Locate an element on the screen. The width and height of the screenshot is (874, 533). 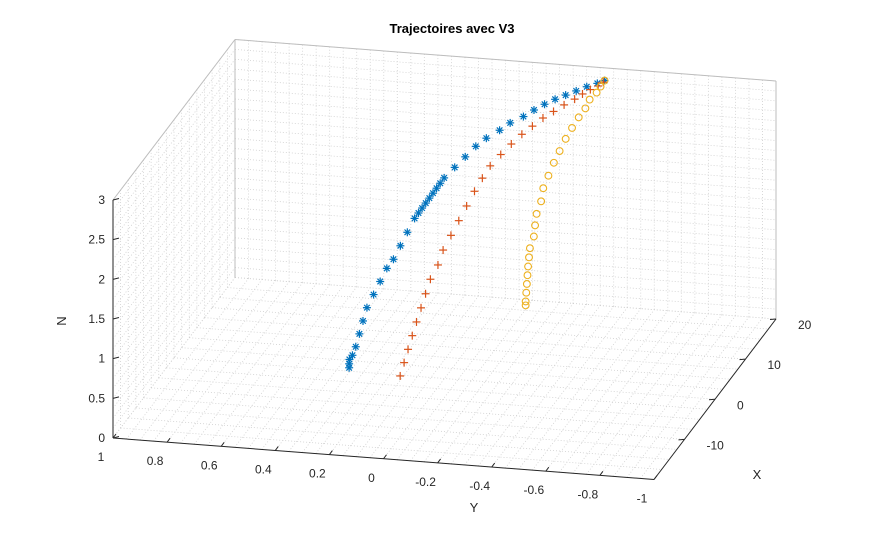
z-tick-label: 1.5 is located at coordinates (96, 319).